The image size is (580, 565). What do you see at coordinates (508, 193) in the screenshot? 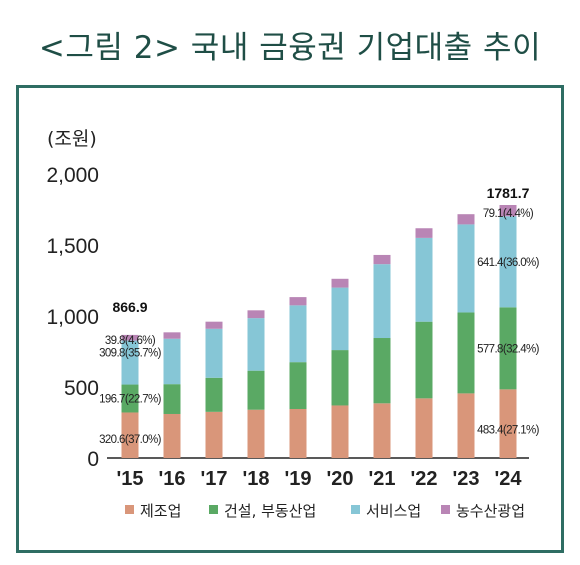
I see `bar-total-label-10: 1781.7` at bounding box center [508, 193].